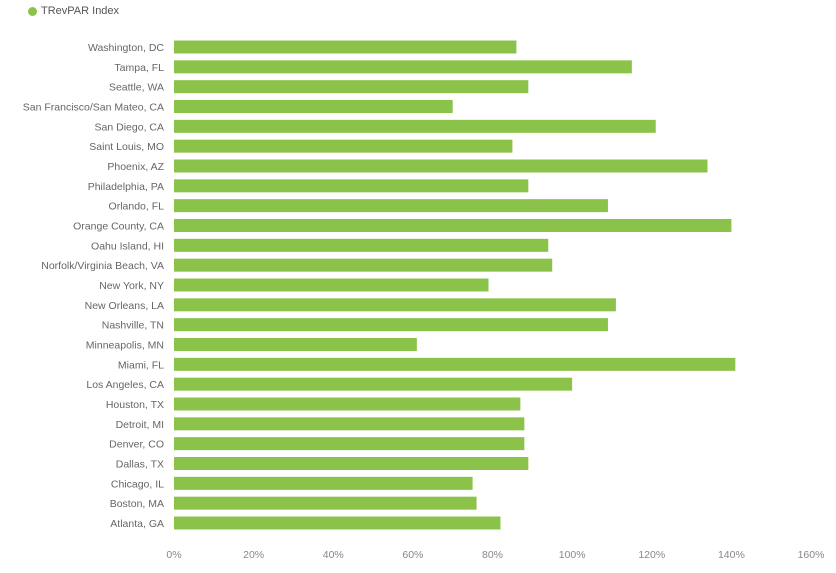 Image resolution: width=836 pixels, height=573 pixels. What do you see at coordinates (135, 167) in the screenshot?
I see `category-label: Phoenix, AZ` at bounding box center [135, 167].